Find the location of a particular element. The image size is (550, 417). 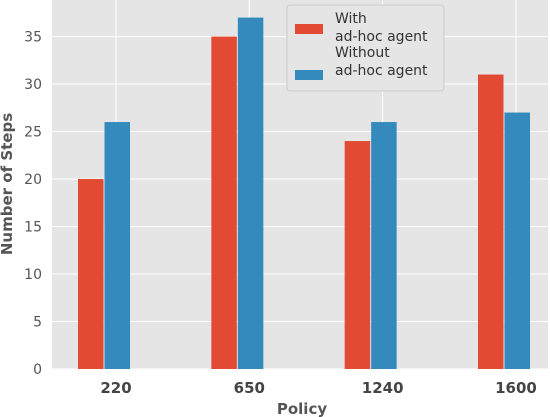

y-tick-label: 5 is located at coordinates (37, 323).